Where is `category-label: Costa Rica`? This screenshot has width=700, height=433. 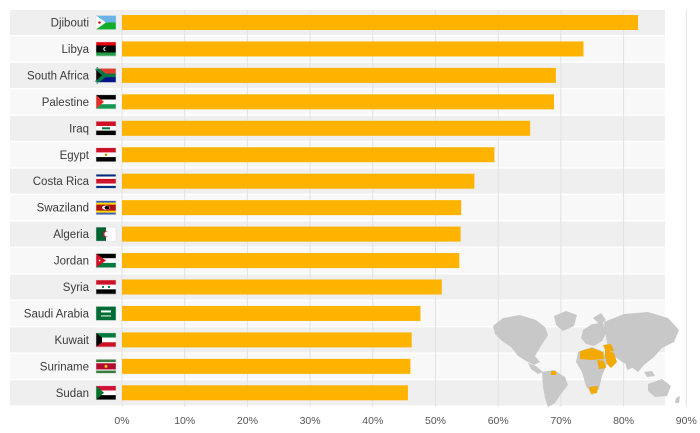 category-label: Costa Rica is located at coordinates (61, 182).